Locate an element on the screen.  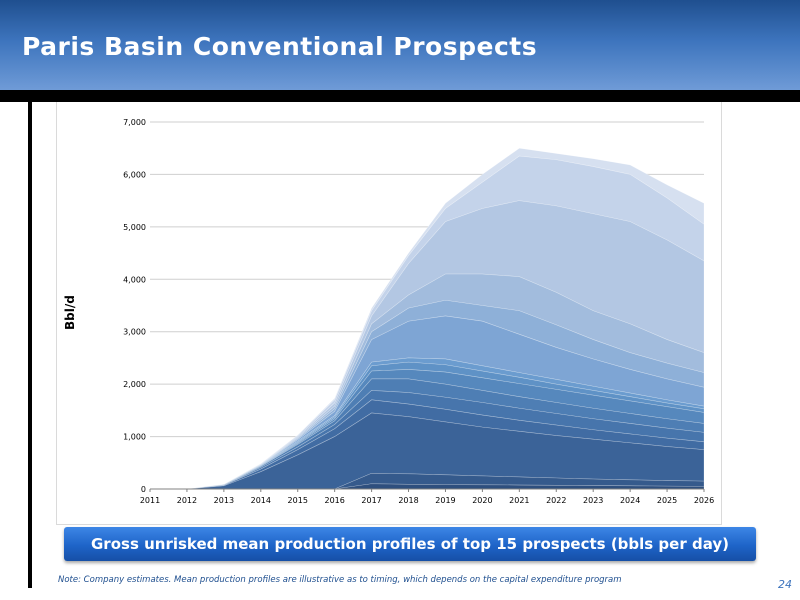
x-tick-label: 2016 is located at coordinates (334, 500).